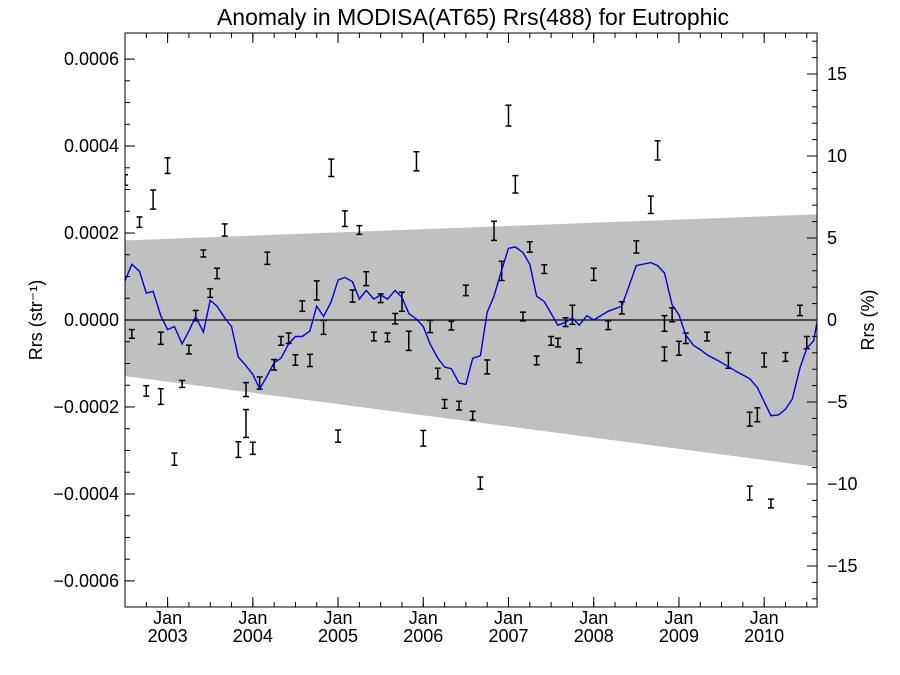  I want to click on x-tick-label-year: 2003, so click(168, 636).